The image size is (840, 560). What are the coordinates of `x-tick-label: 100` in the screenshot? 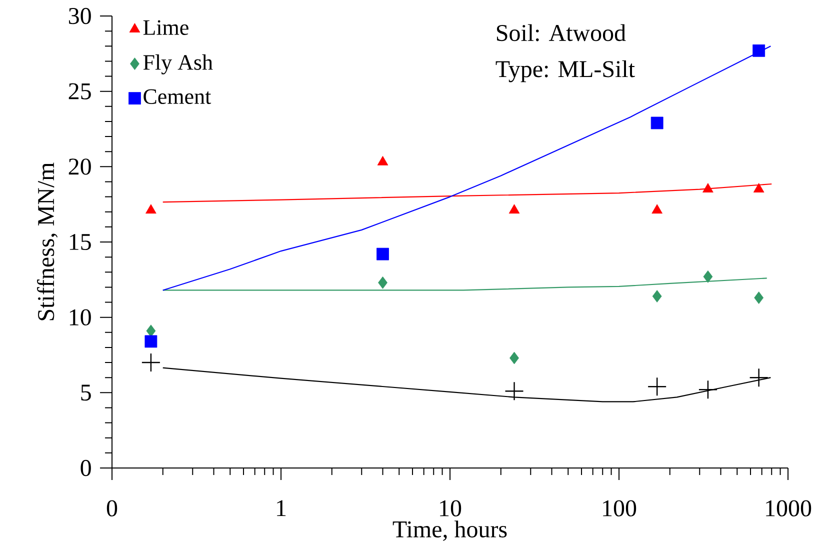 It's located at (619, 508).